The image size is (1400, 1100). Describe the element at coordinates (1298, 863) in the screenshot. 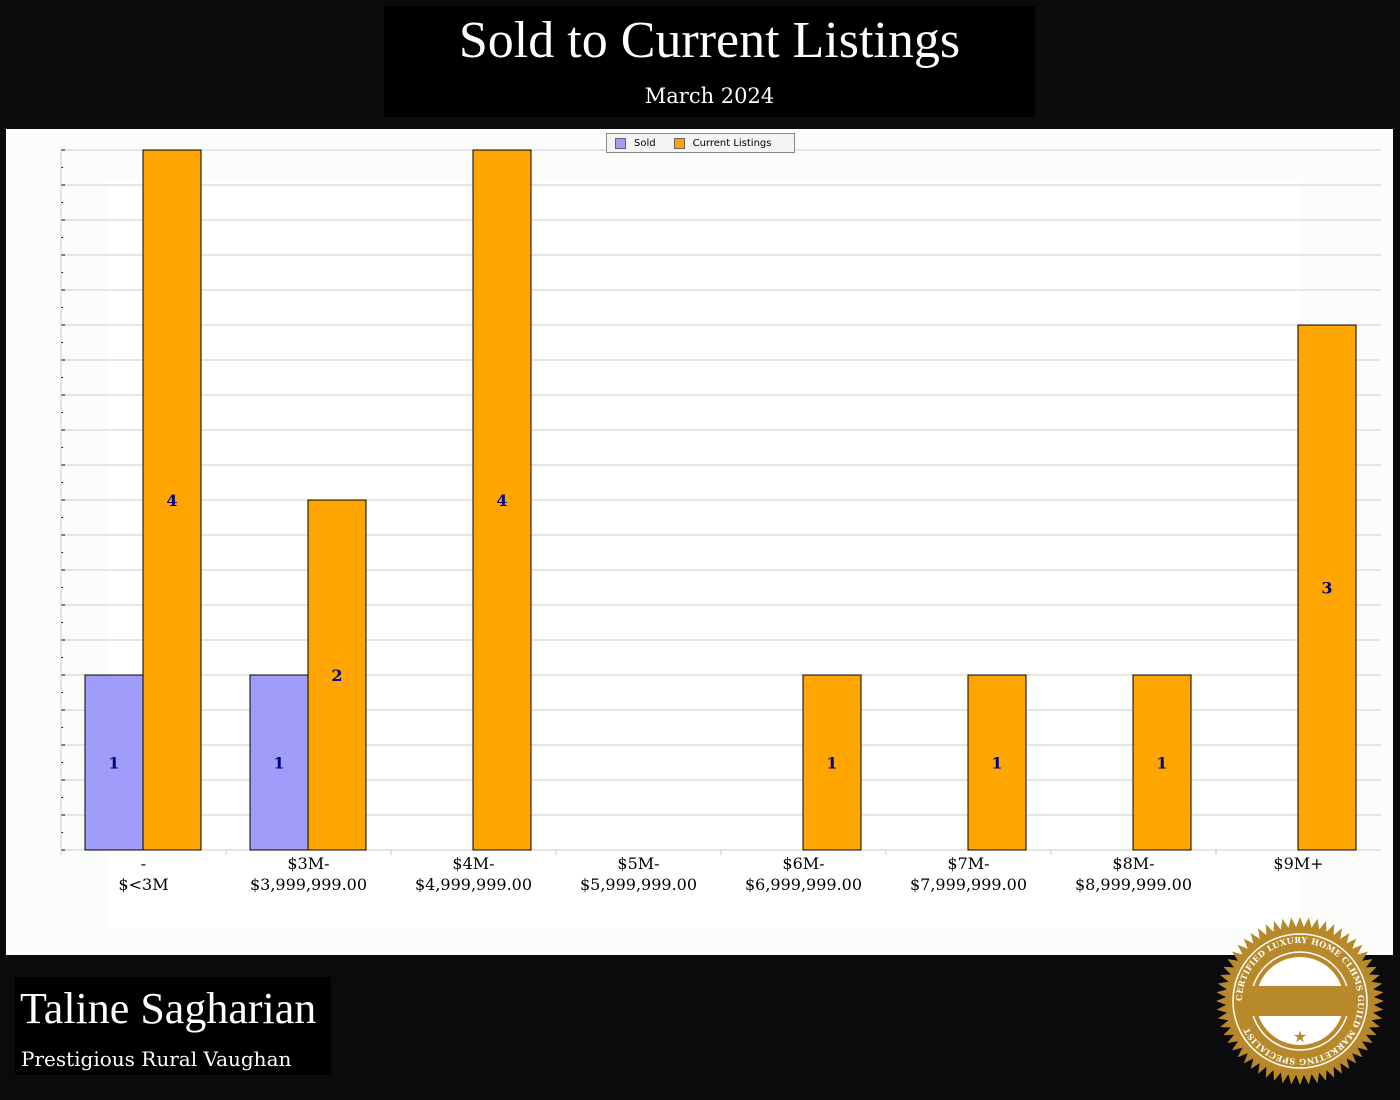

I see `x-tick-label: $9M+` at that location.